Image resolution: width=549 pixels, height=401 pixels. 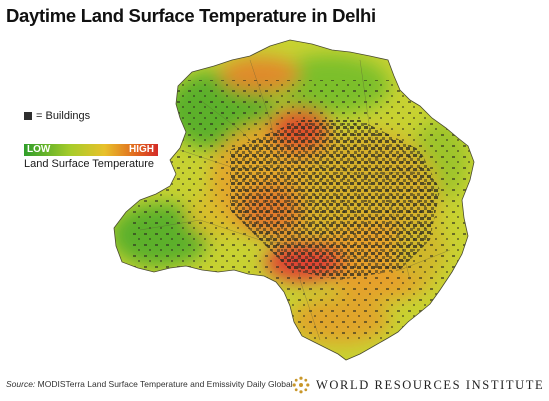 I want to click on legend-buildings-label: = Buildings, so click(x=63, y=116).